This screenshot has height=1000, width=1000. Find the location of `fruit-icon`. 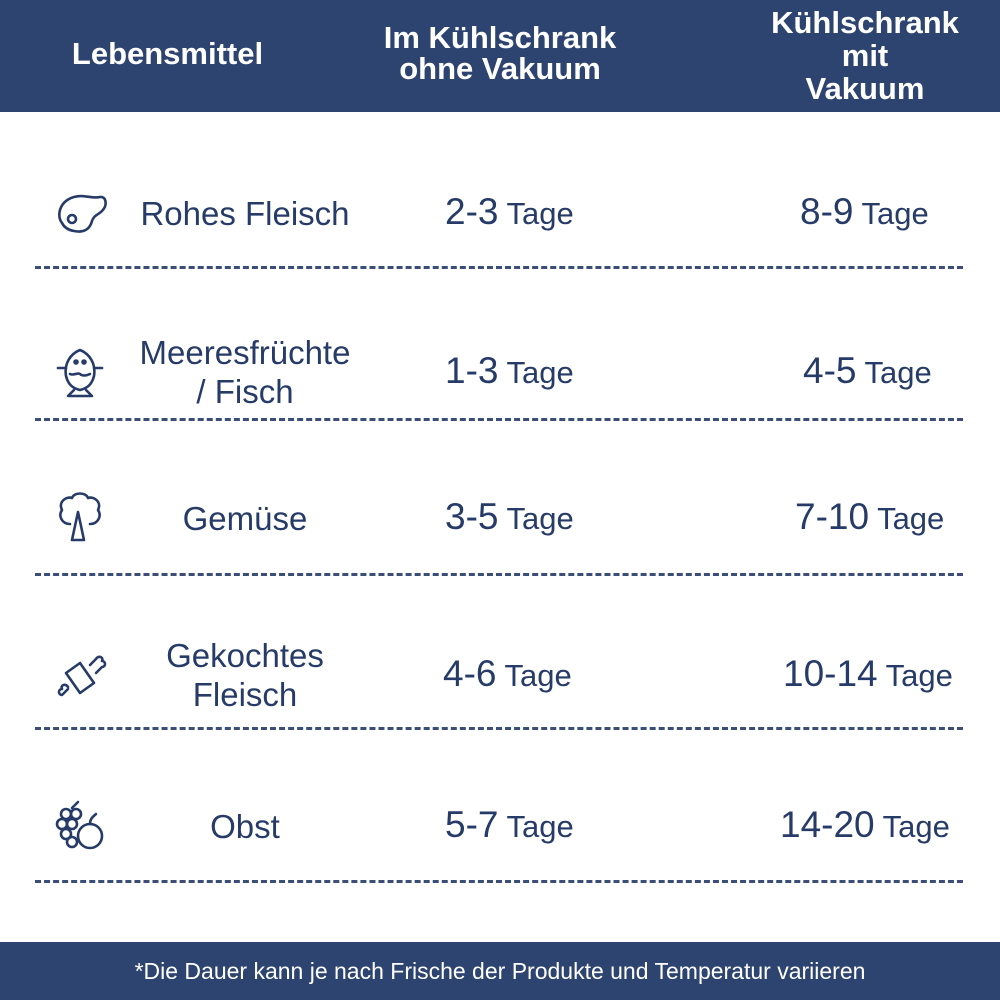

fruit-icon is located at coordinates (79, 825).